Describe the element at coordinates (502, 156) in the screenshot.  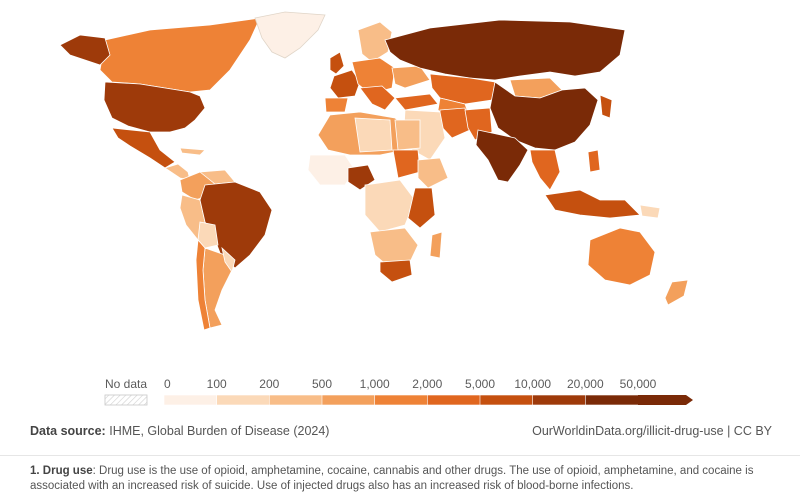
I see `country-india` at that location.